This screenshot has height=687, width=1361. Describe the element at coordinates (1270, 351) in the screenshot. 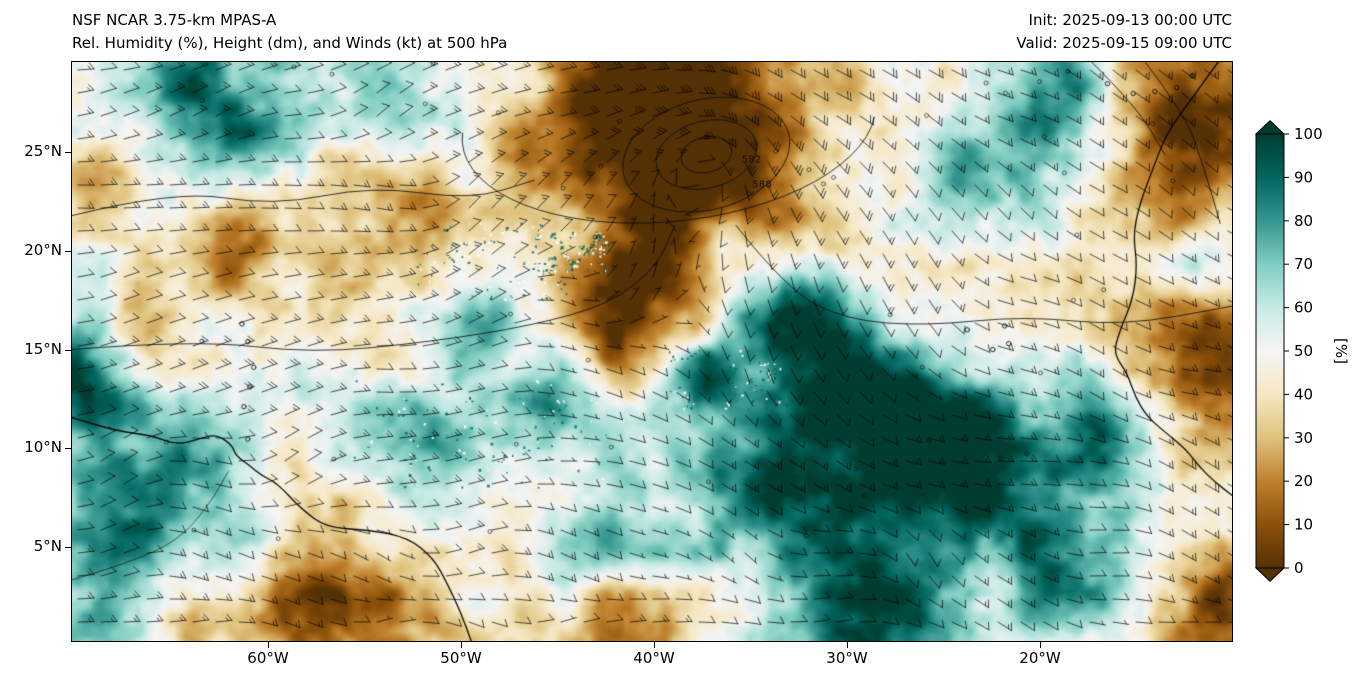

I see `colorbar-gradient` at that location.